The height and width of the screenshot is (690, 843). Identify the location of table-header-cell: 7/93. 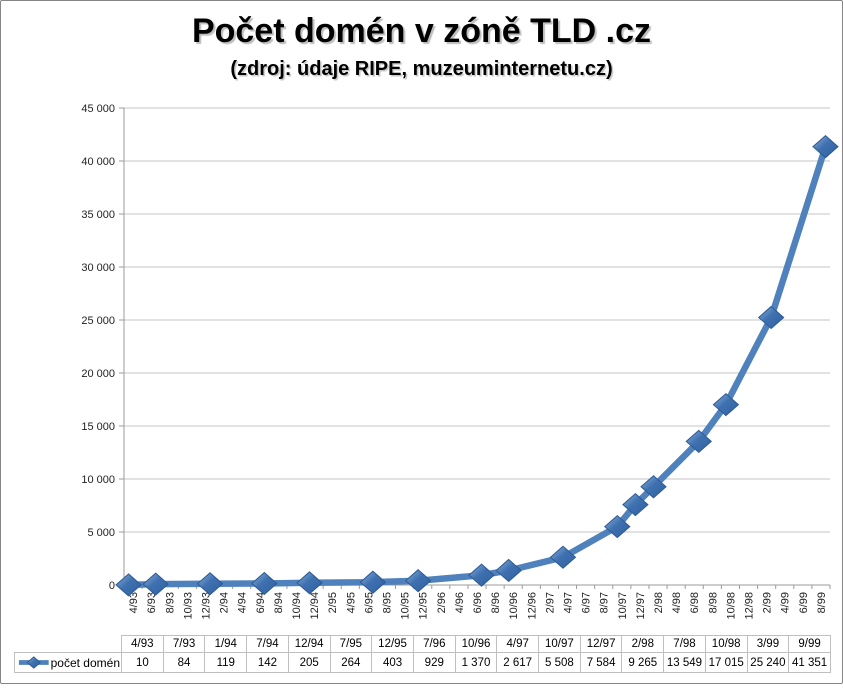
(184, 644).